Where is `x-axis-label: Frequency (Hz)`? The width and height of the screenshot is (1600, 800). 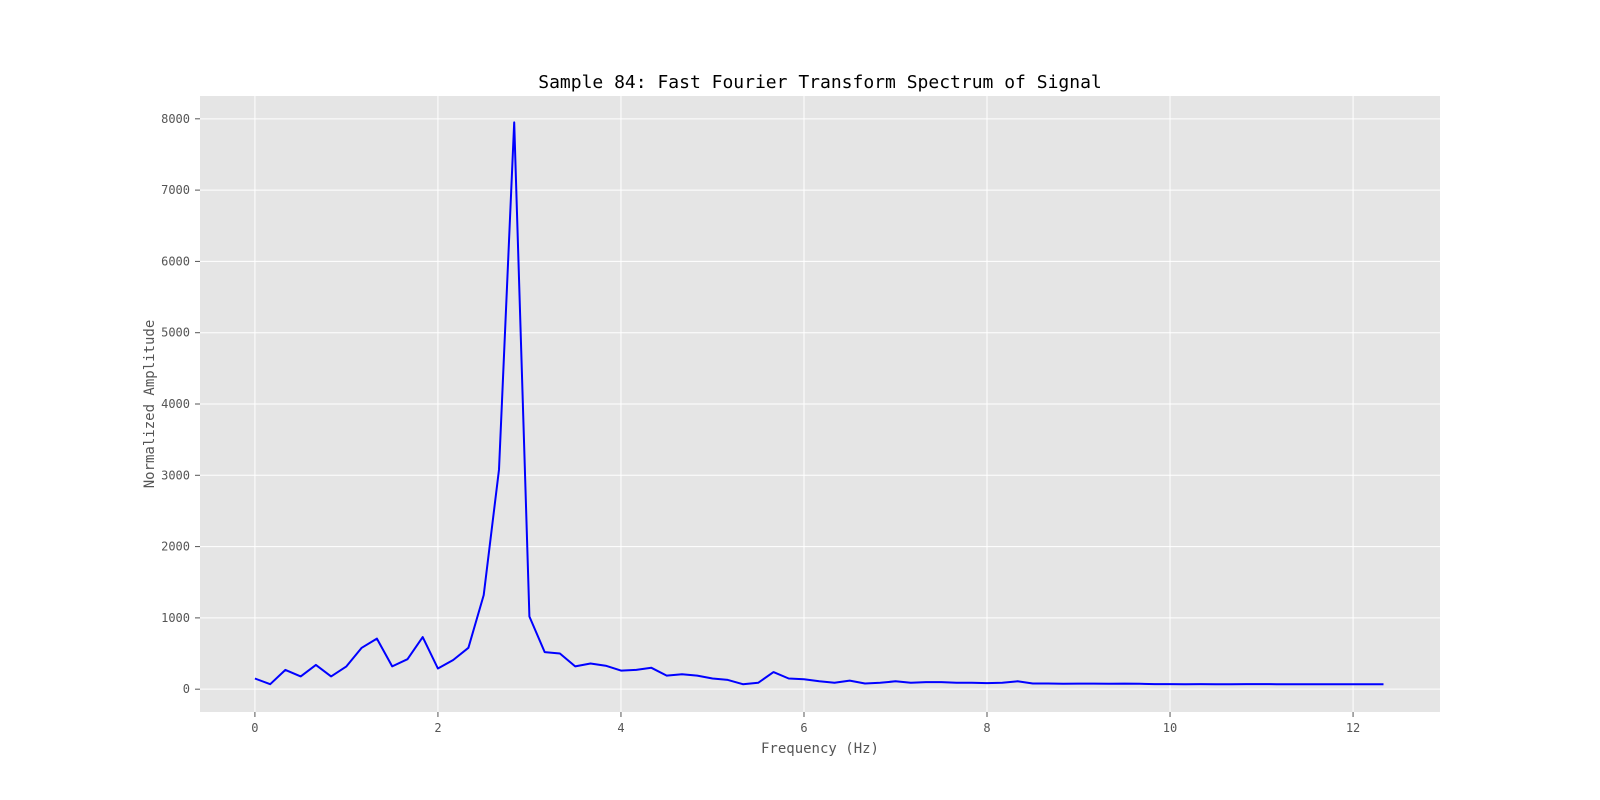
x-axis-label: Frequency (Hz) is located at coordinates (820, 749).